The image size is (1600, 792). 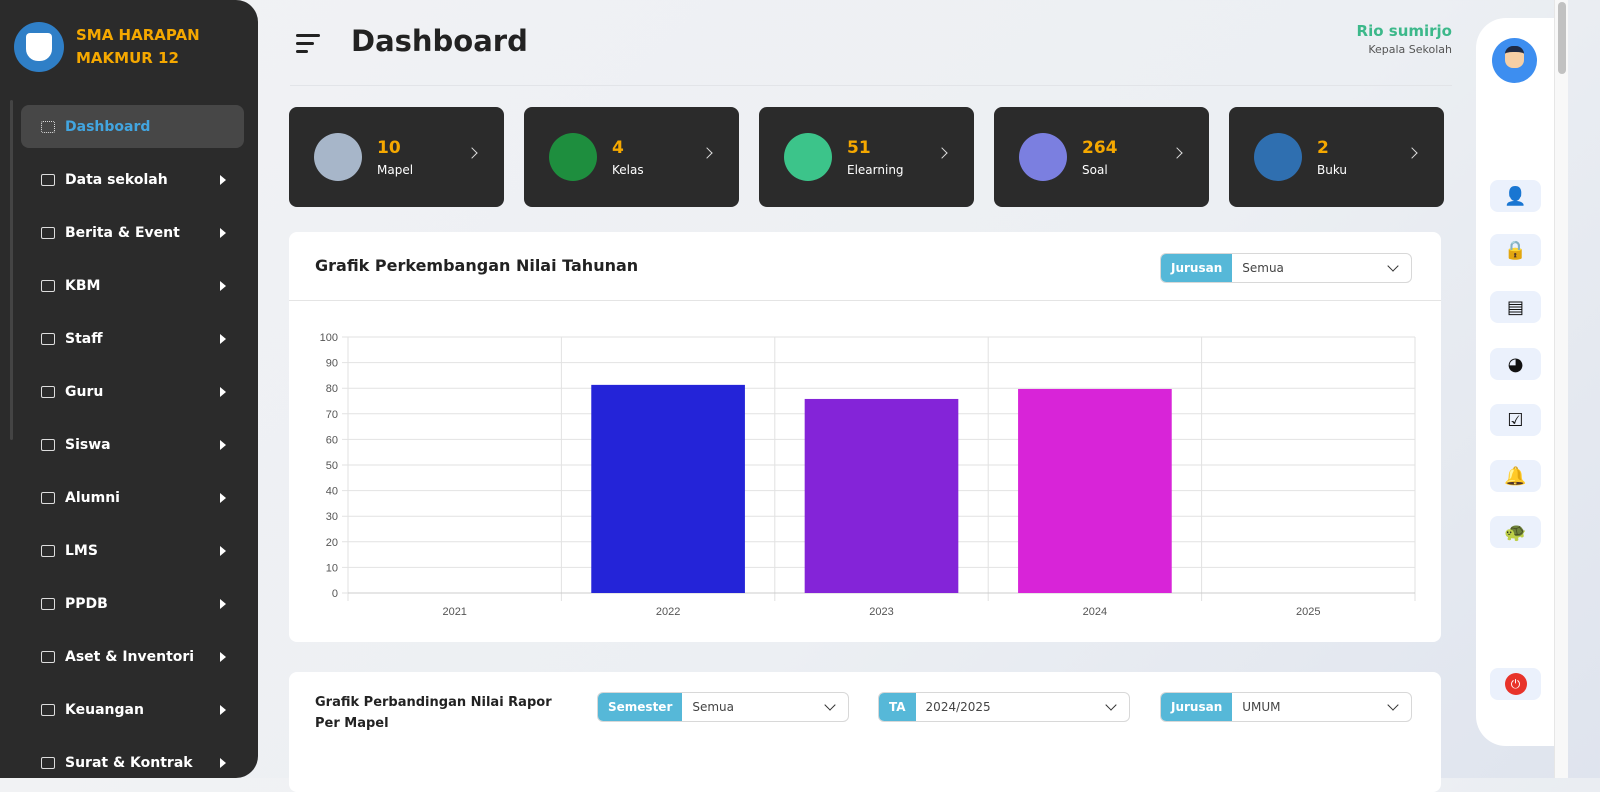 I want to click on bar-2024, so click(x=1095, y=490).